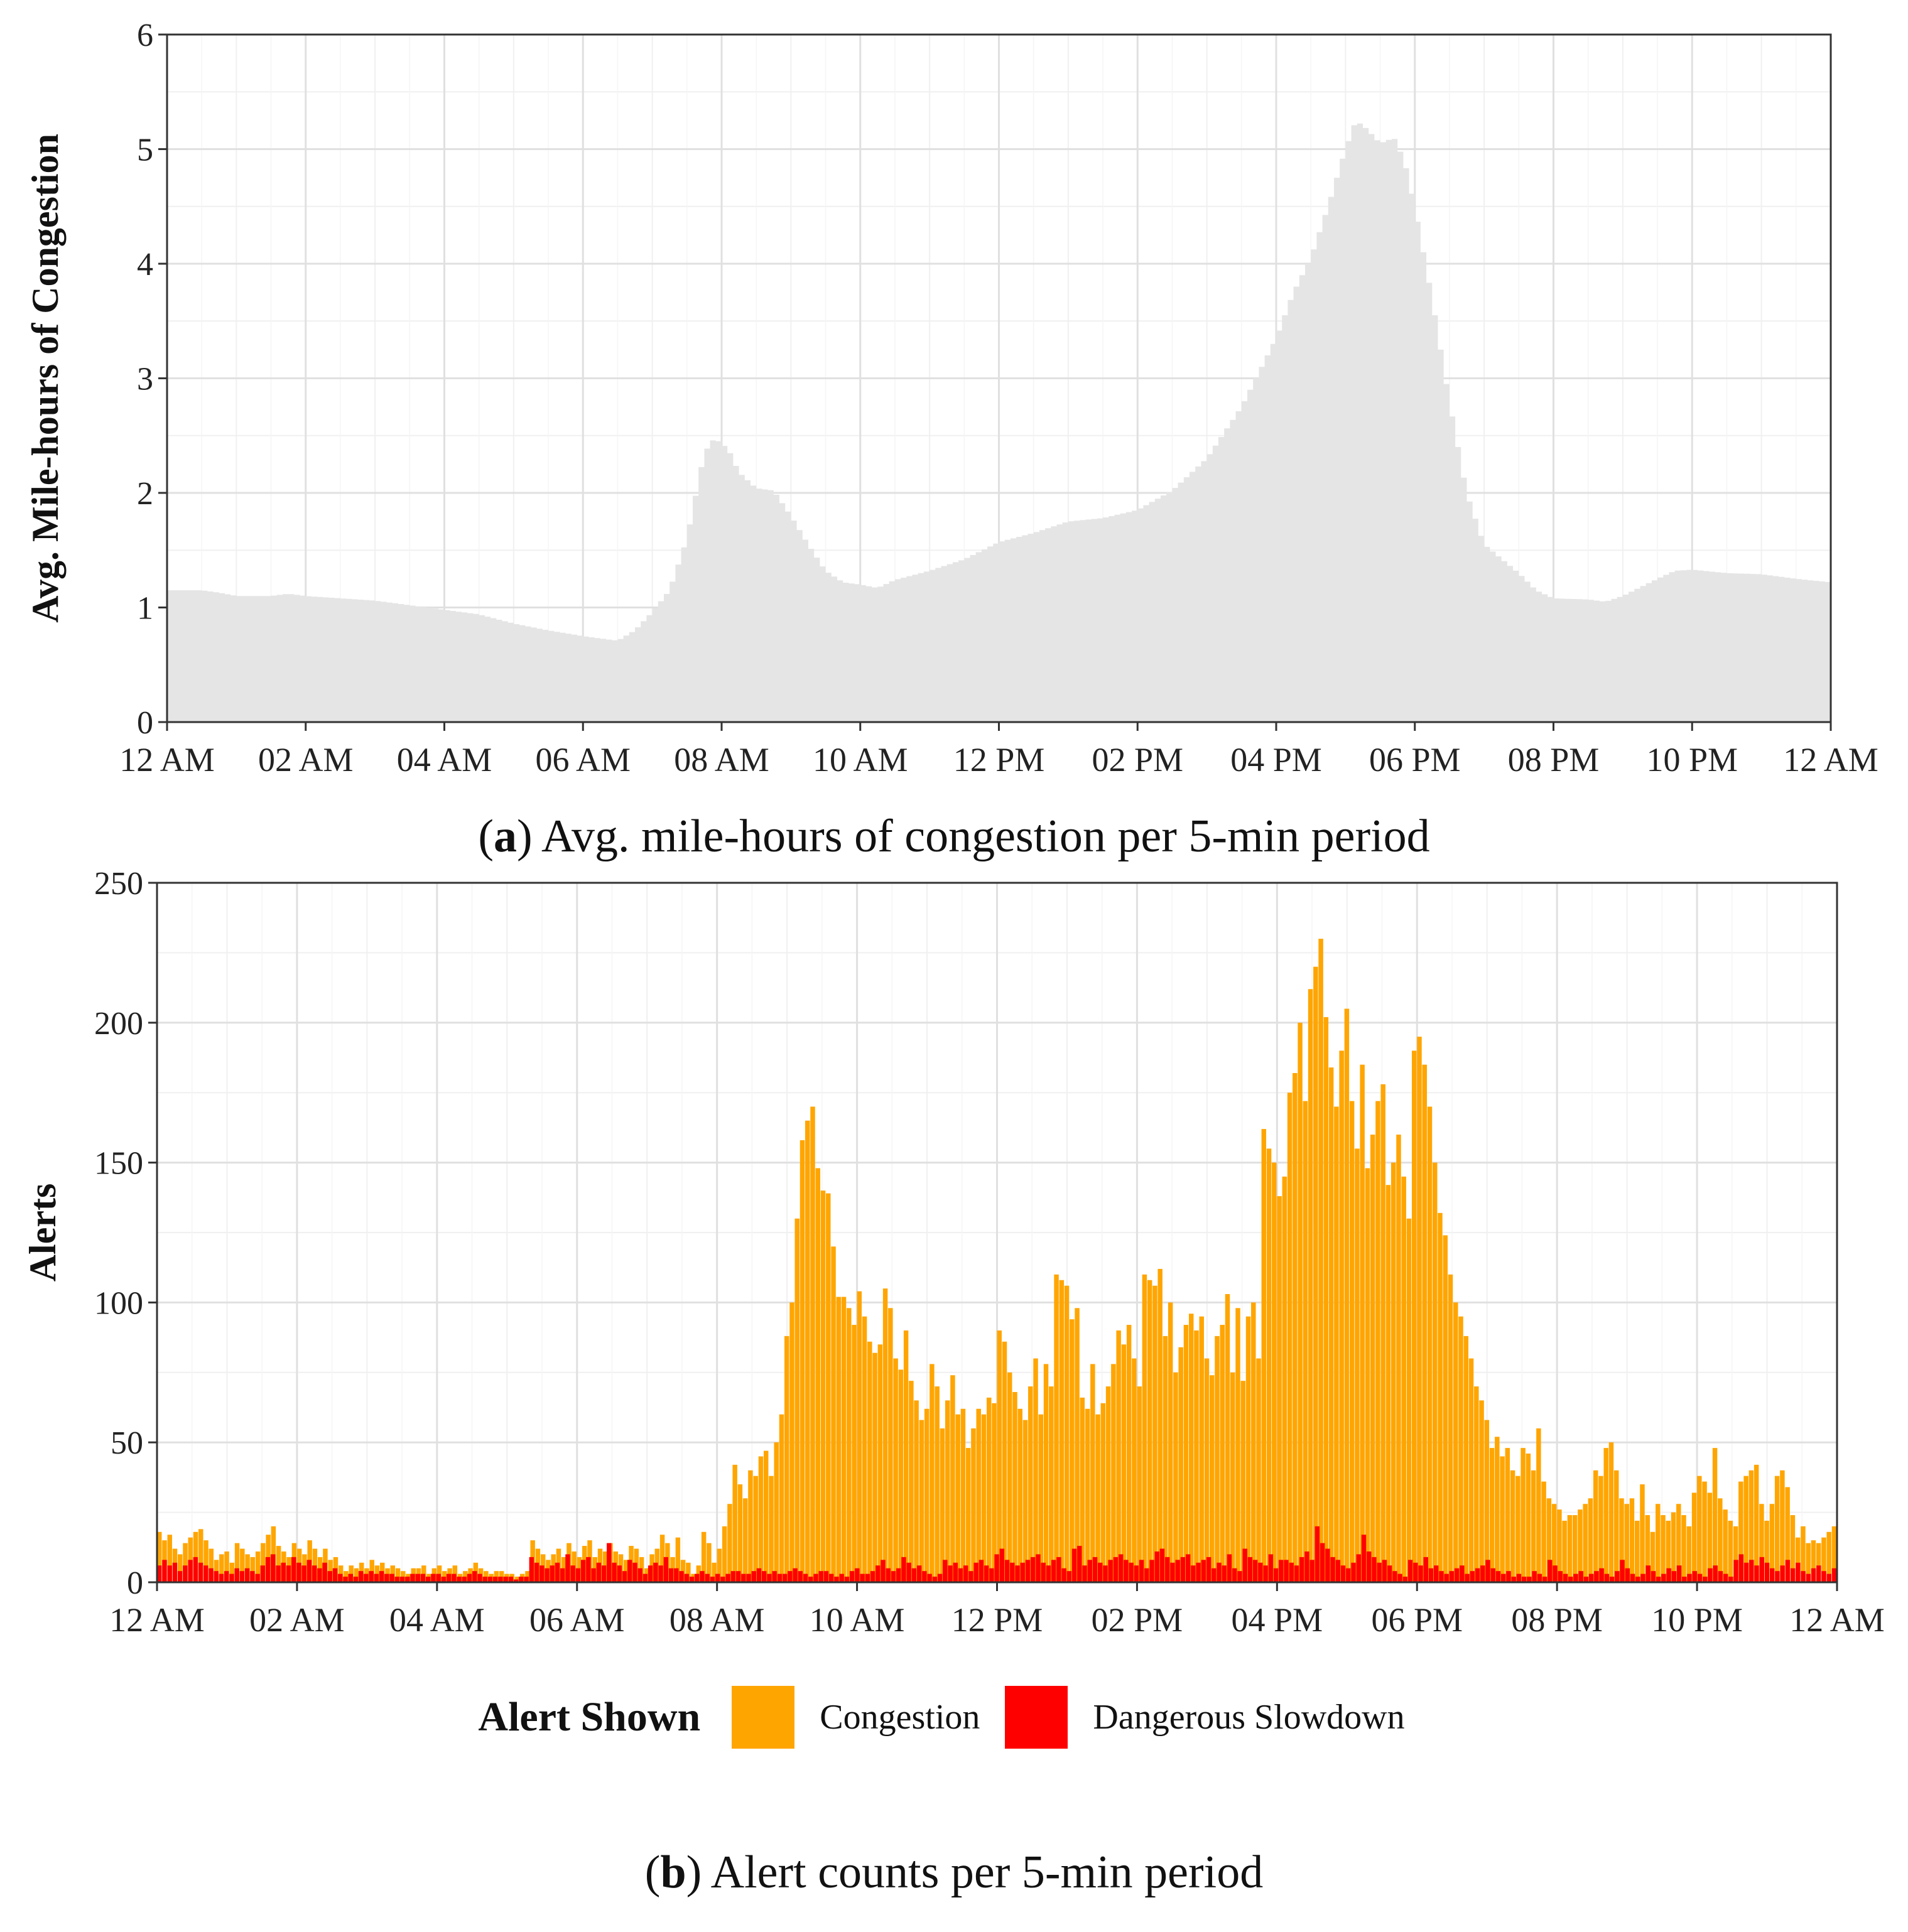  Describe the element at coordinates (306, 760) in the screenshot. I see `a-x-tick-label: 02 AM` at that location.